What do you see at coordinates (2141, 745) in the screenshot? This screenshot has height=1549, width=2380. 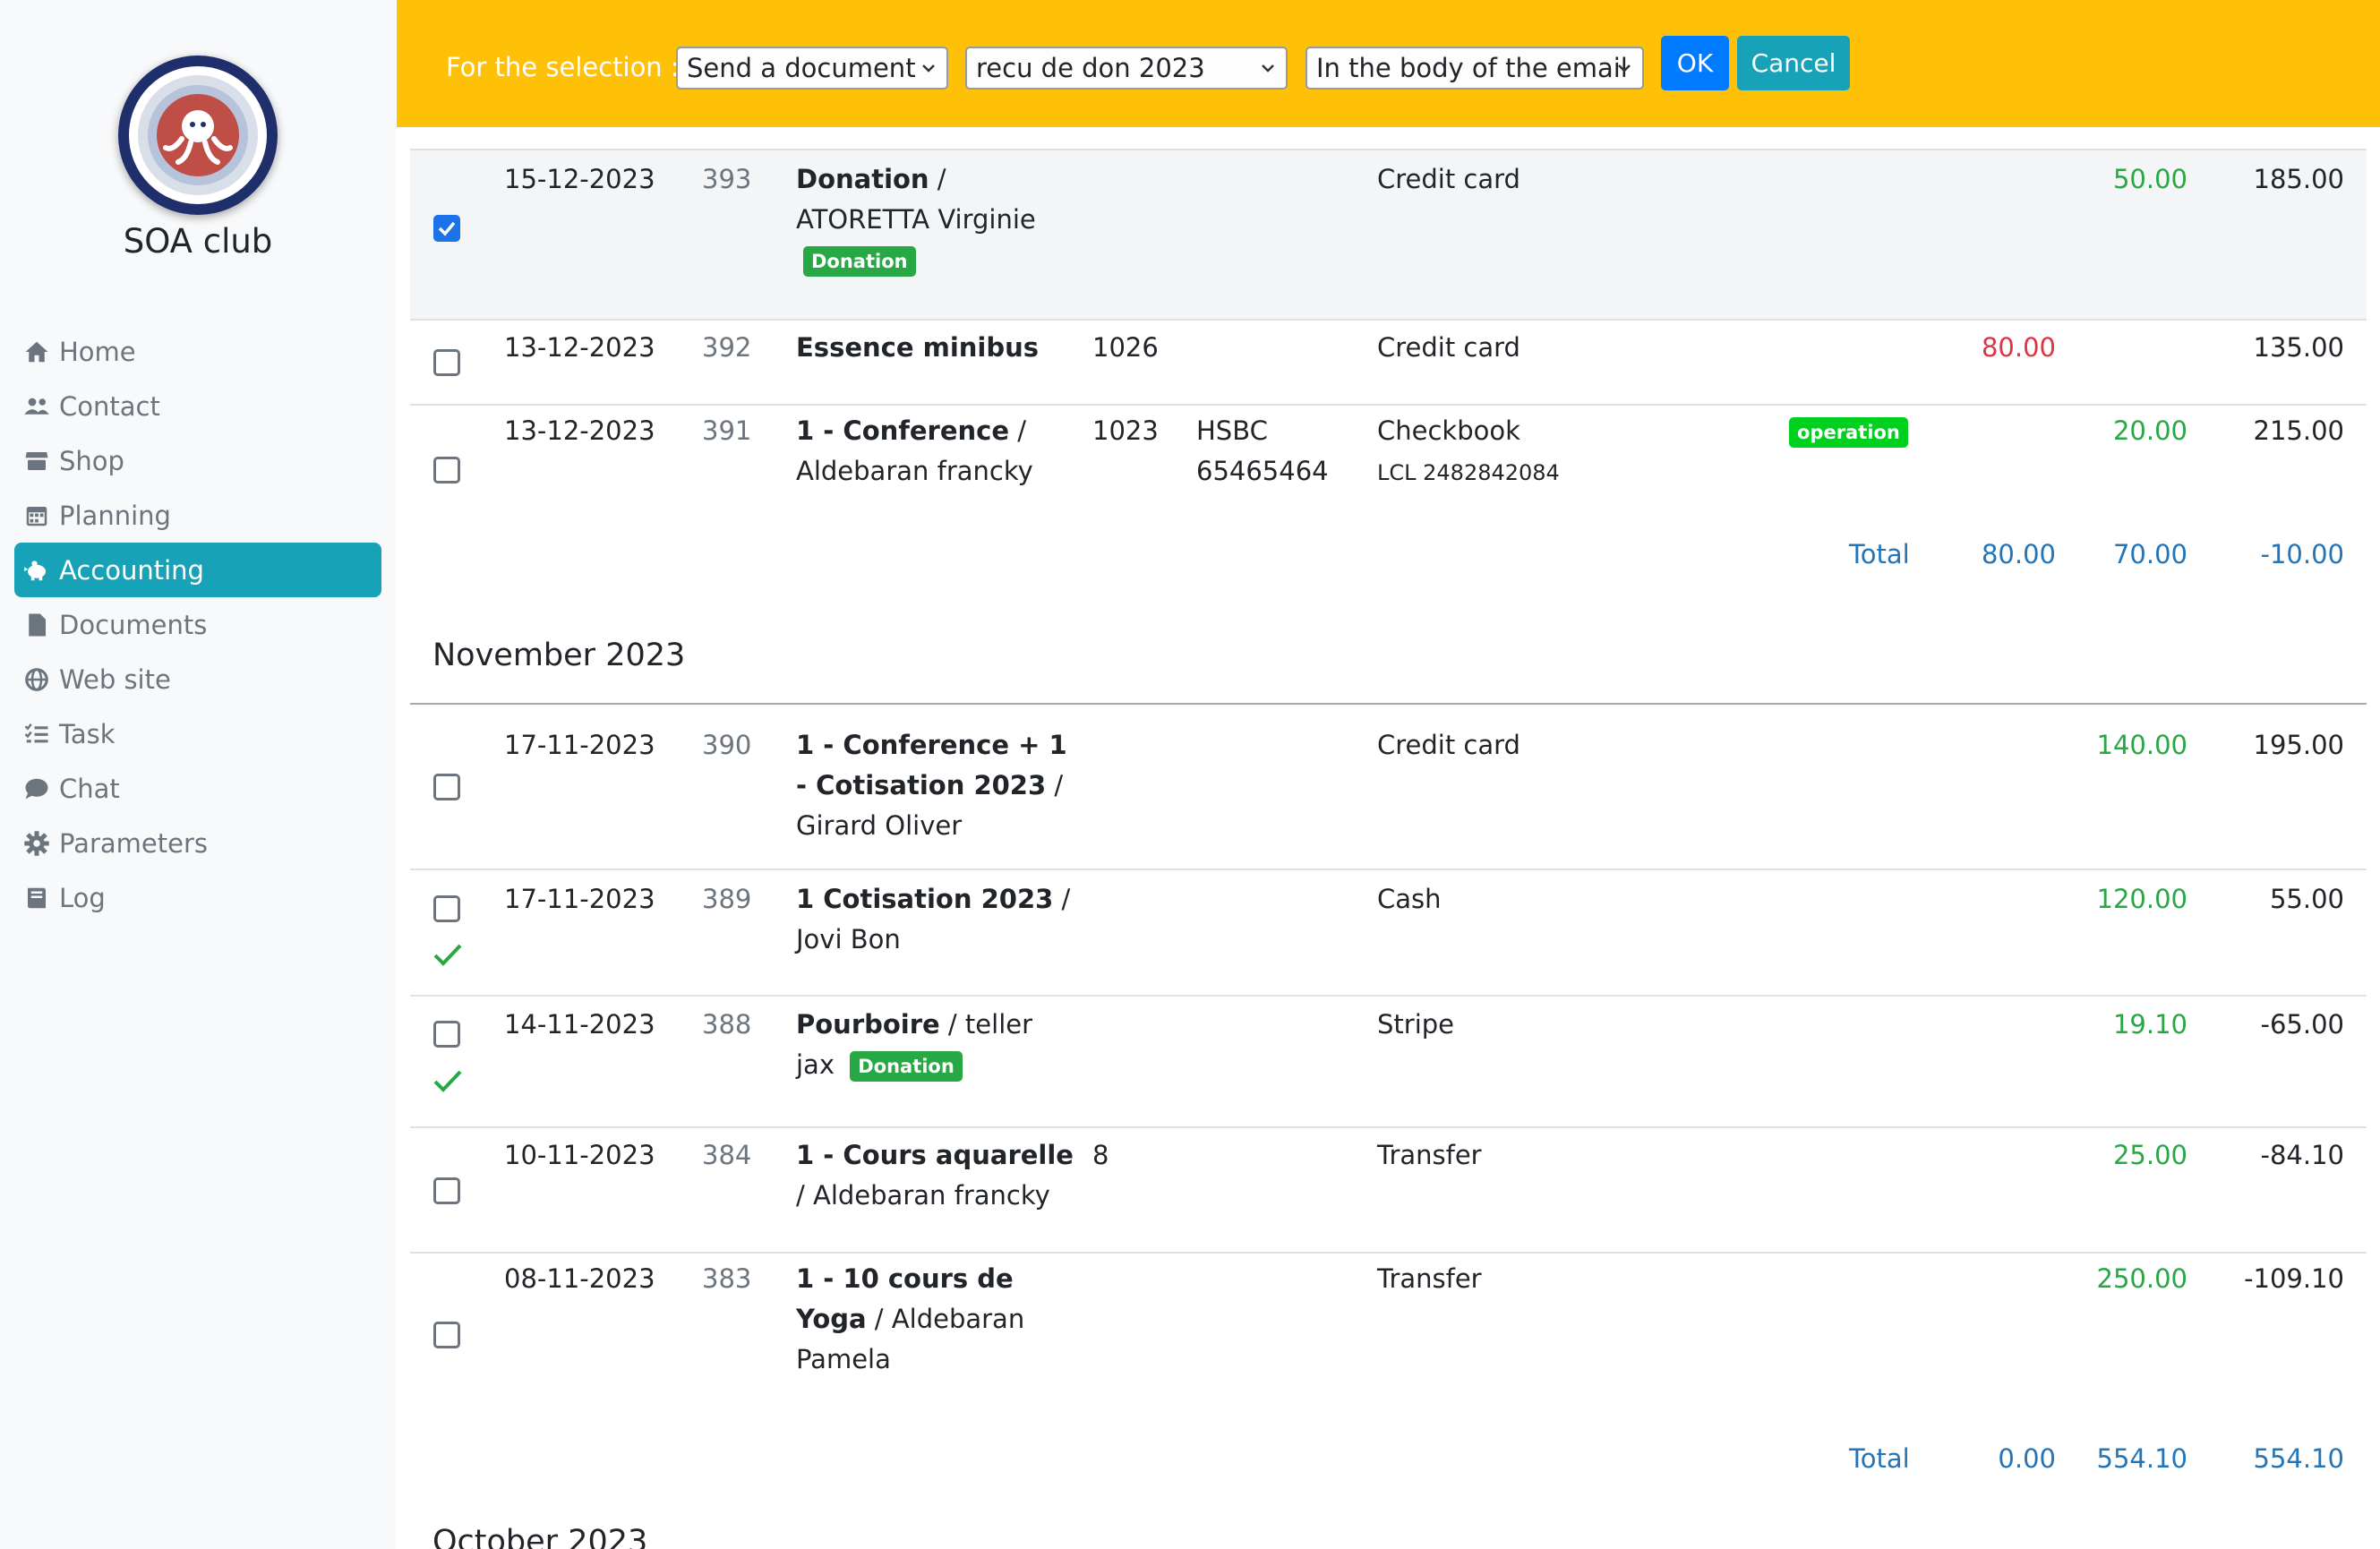 I see `row-credit: 140.00` at bounding box center [2141, 745].